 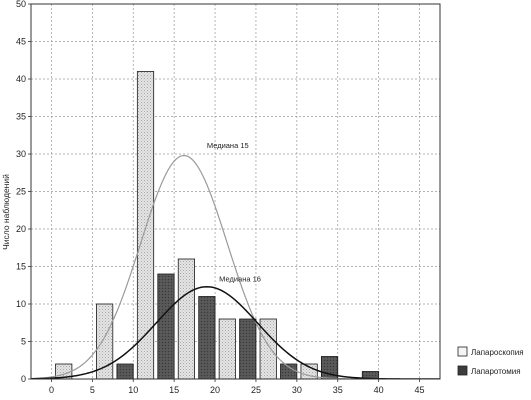 What do you see at coordinates (21, 304) in the screenshot?
I see `y-tick-label: 10` at bounding box center [21, 304].